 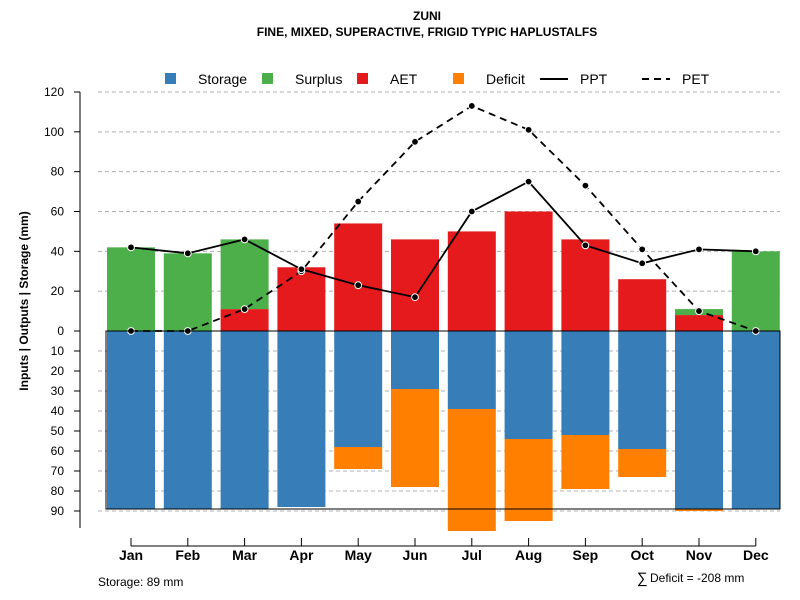 What do you see at coordinates (642, 578) in the screenshot?
I see `deficit-sum-symbol: ∑` at bounding box center [642, 578].